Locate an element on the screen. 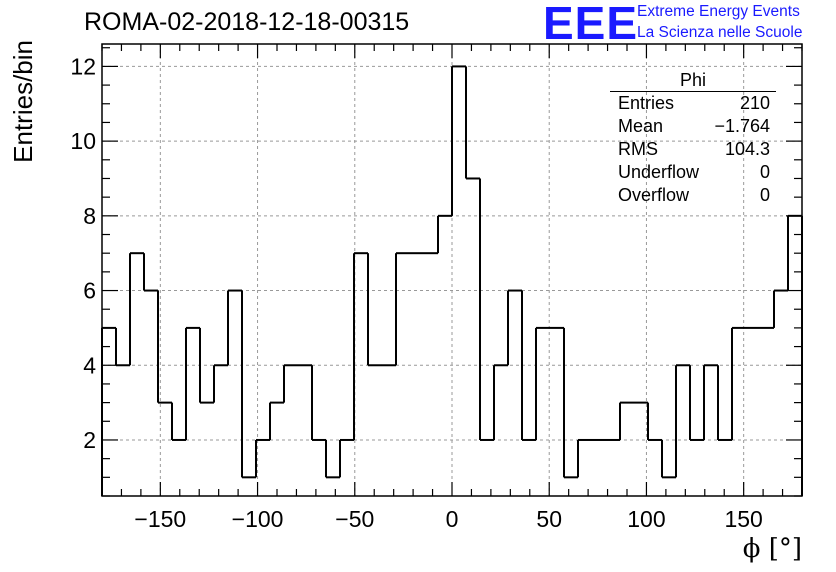 The height and width of the screenshot is (572, 836). y-tick-label: 6 is located at coordinates (89, 291).